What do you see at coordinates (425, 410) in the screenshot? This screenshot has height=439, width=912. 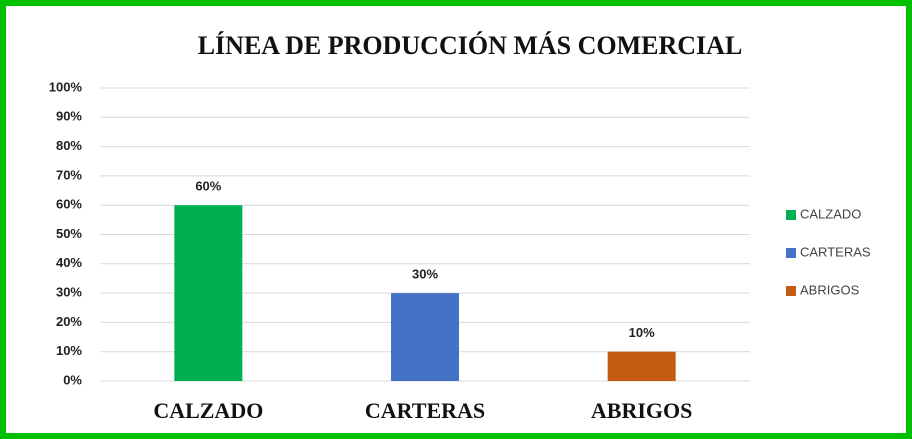 I see `x-tick-label: CARTERAS` at bounding box center [425, 410].